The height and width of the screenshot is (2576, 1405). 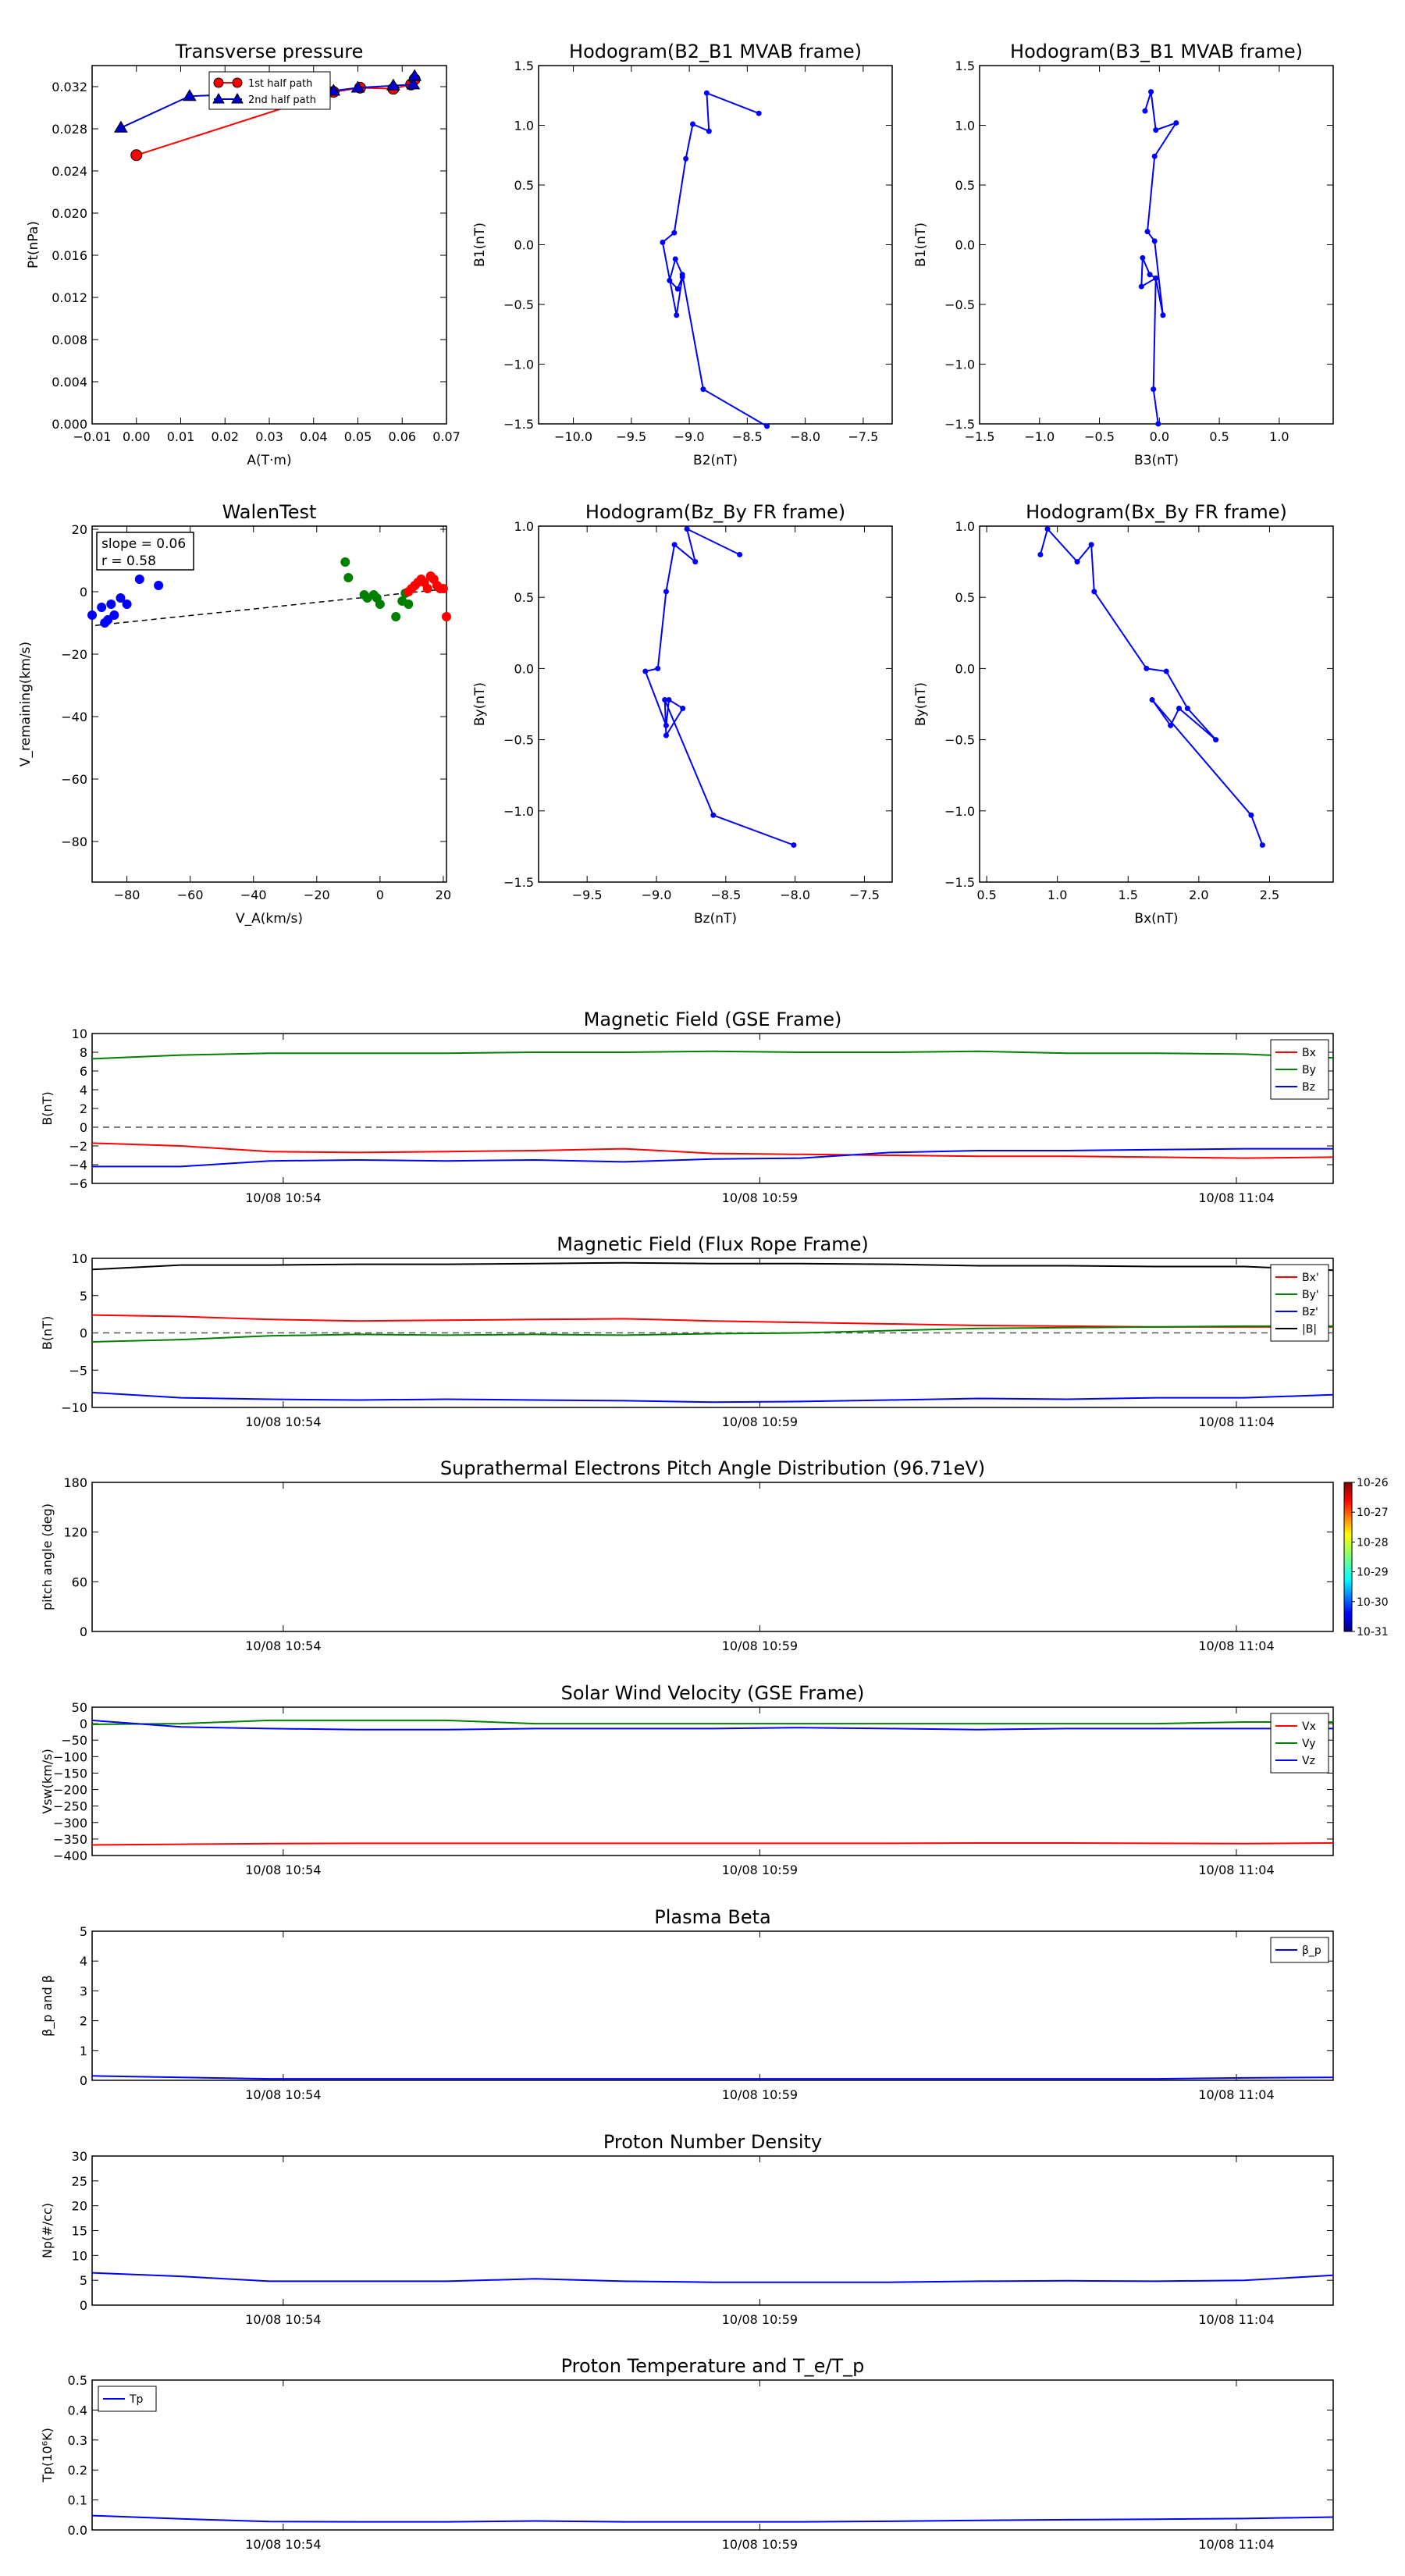 I want to click on y-tick-label: 30, so click(x=80, y=2156).